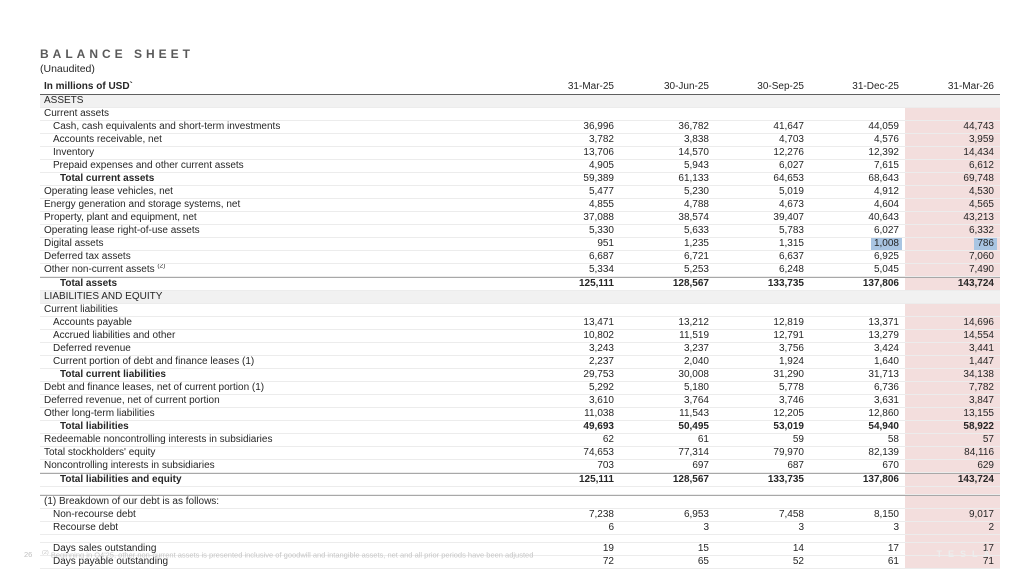  Describe the element at coordinates (970, 86) in the screenshot. I see `column-header: 31-Mar-26` at that location.